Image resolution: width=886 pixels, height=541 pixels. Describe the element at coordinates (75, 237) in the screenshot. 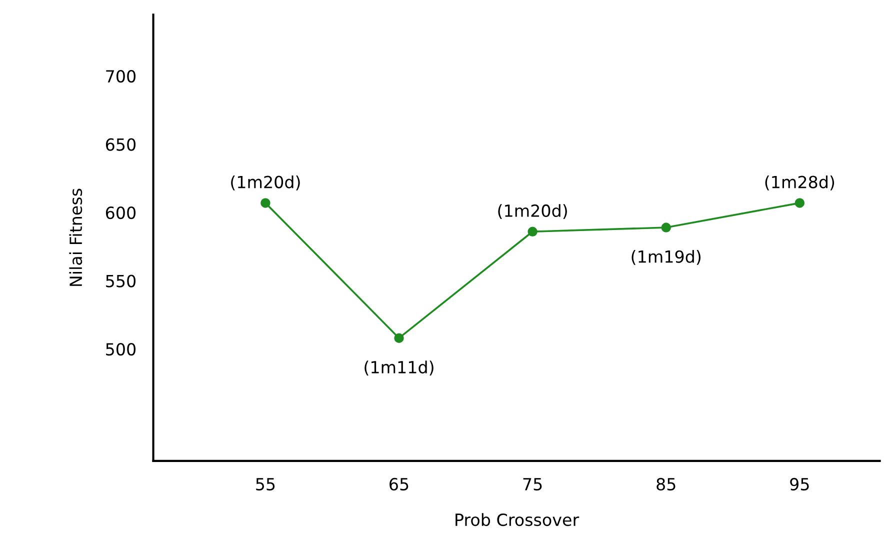

I see `y-axis-title: Nilai Fitness` at that location.